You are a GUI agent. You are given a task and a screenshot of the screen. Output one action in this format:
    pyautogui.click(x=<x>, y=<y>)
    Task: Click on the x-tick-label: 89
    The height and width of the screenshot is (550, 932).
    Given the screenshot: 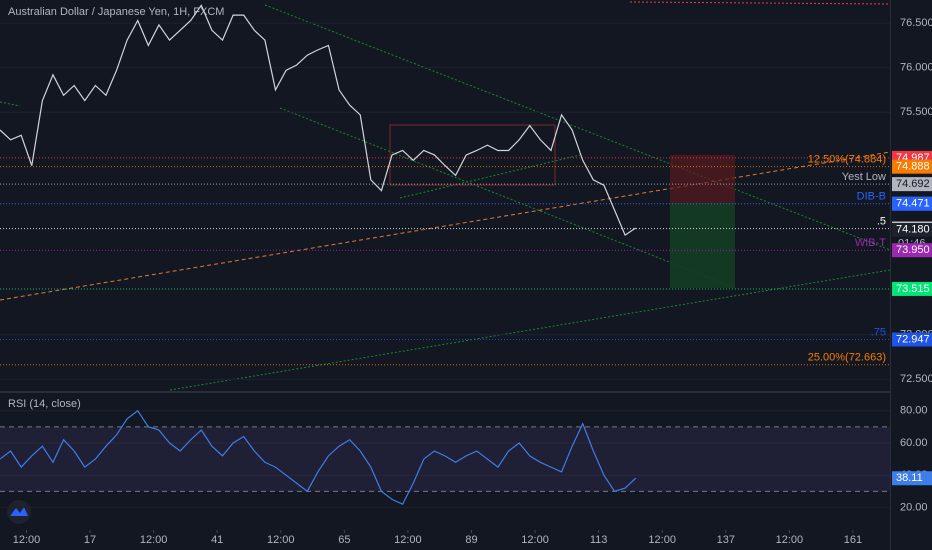 What is the action you would take?
    pyautogui.click(x=471, y=540)
    